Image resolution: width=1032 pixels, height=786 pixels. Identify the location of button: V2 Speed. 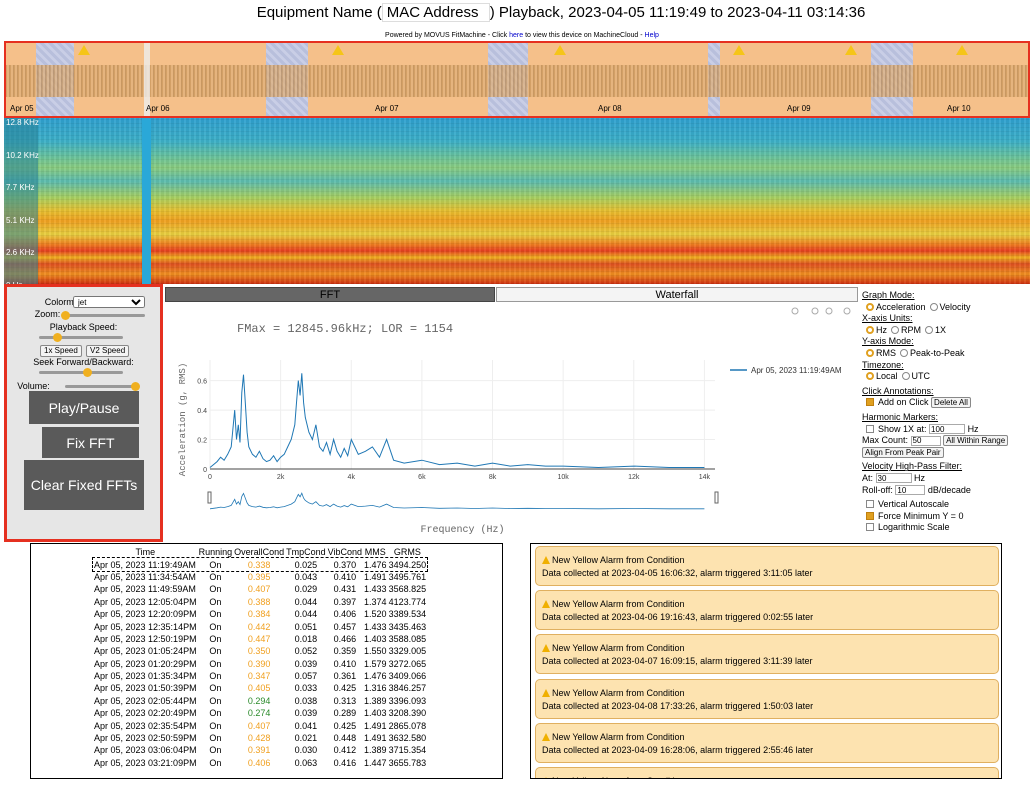
(107, 351).